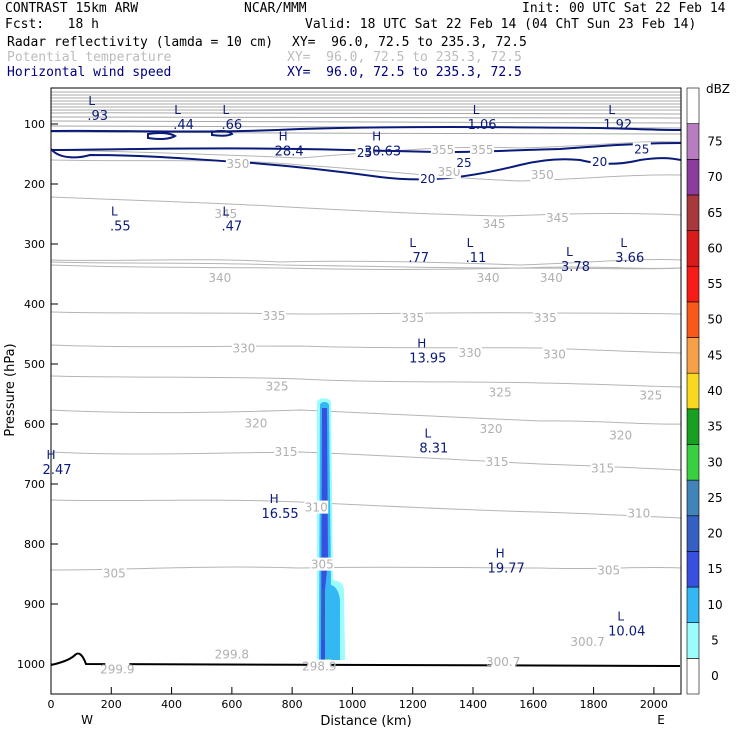 The width and height of the screenshot is (740, 740). What do you see at coordinates (352, 704) in the screenshot?
I see `x-tick-label: 1000` at bounding box center [352, 704].